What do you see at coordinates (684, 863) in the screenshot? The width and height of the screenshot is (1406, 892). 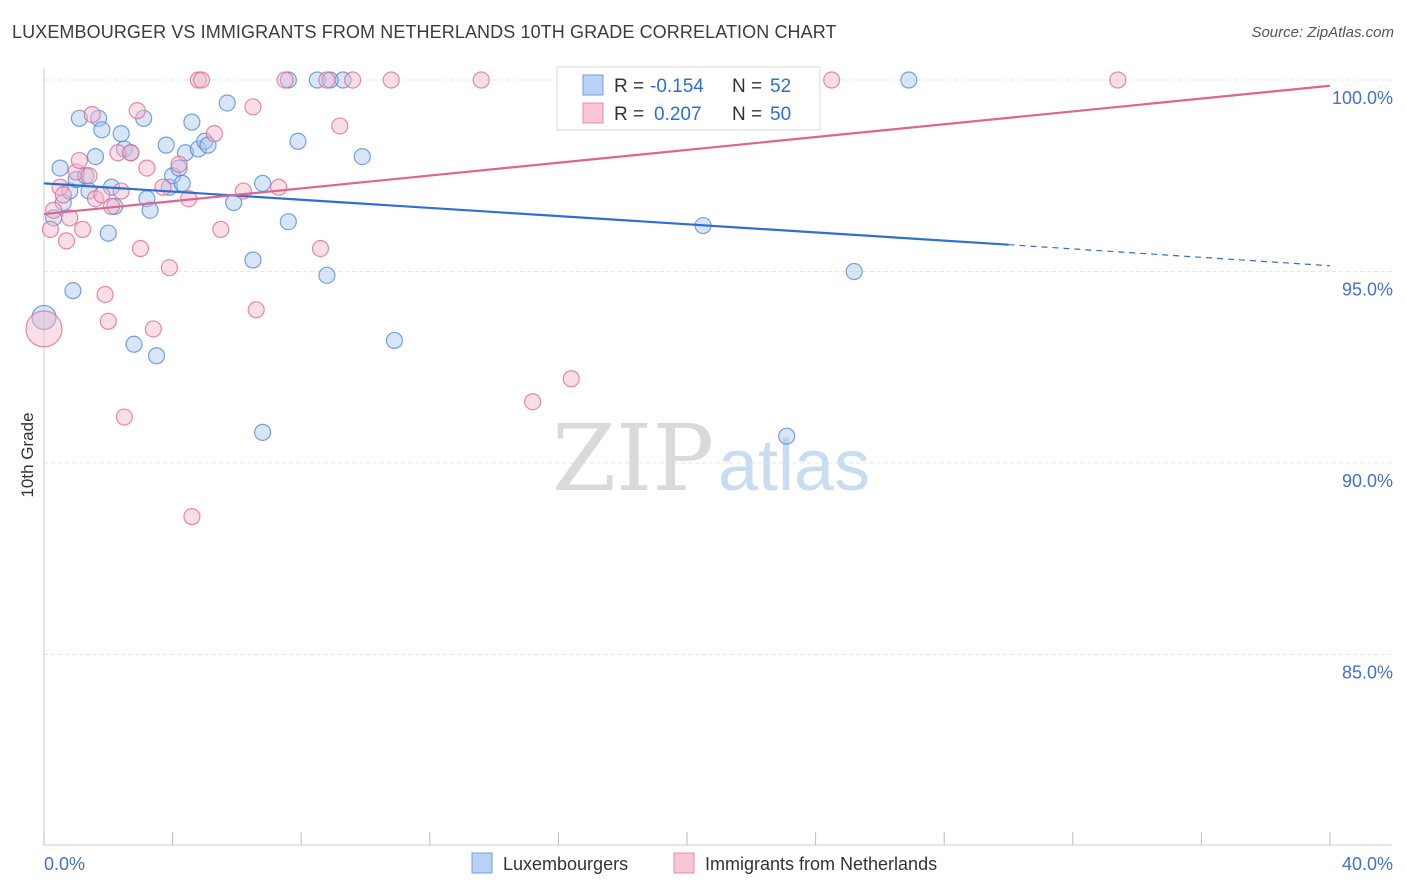 I see `bottom-legend-swatch-pink` at bounding box center [684, 863].